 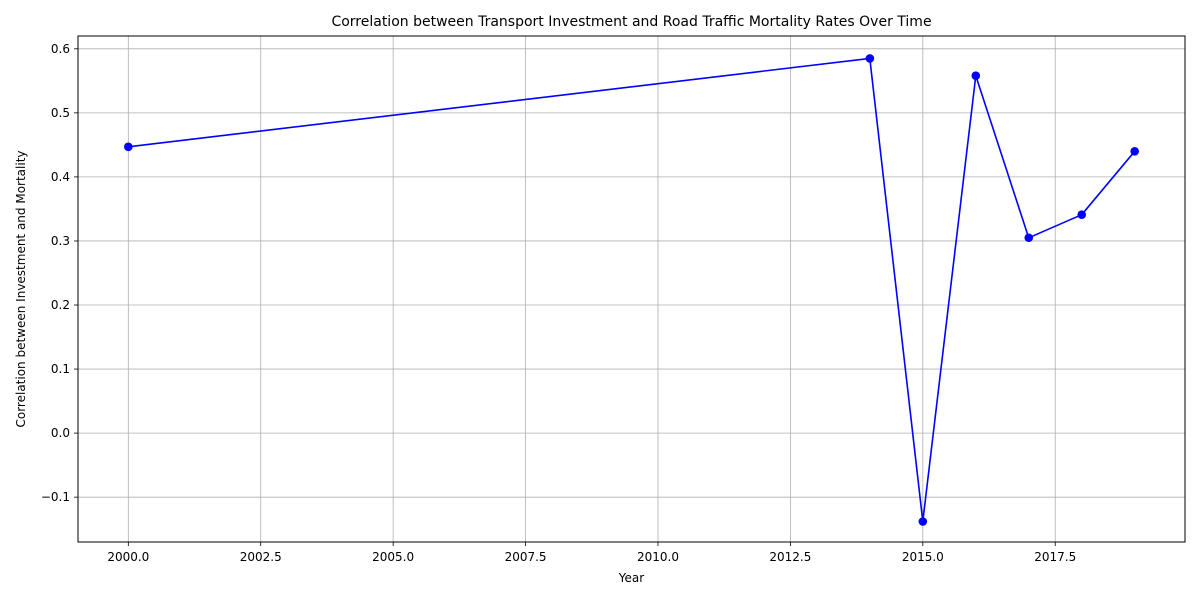 I want to click on y-tick-label: −0.1, so click(x=55, y=497).